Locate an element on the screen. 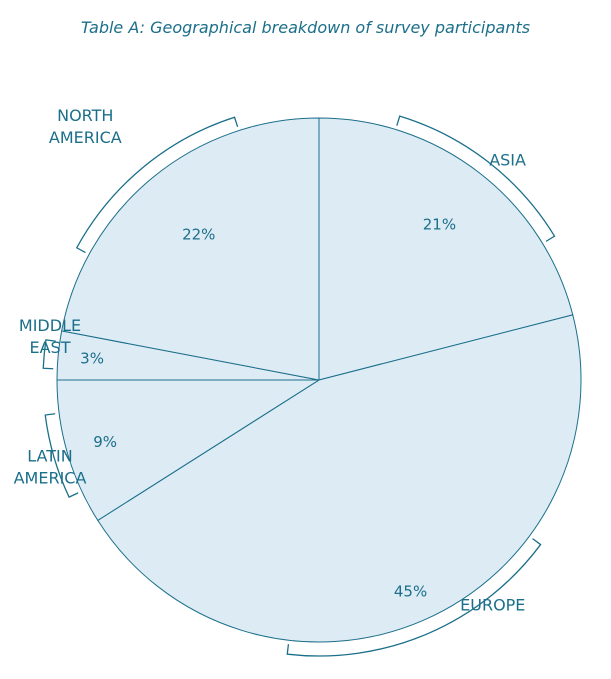  percent-label-latin-america: 9% is located at coordinates (105, 442).